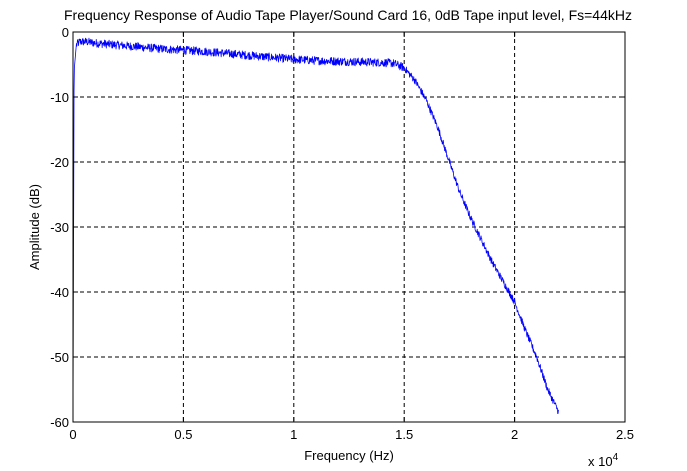 Image resolution: width=687 pixels, height=471 pixels. I want to click on x-tick-label: 0, so click(72, 434).